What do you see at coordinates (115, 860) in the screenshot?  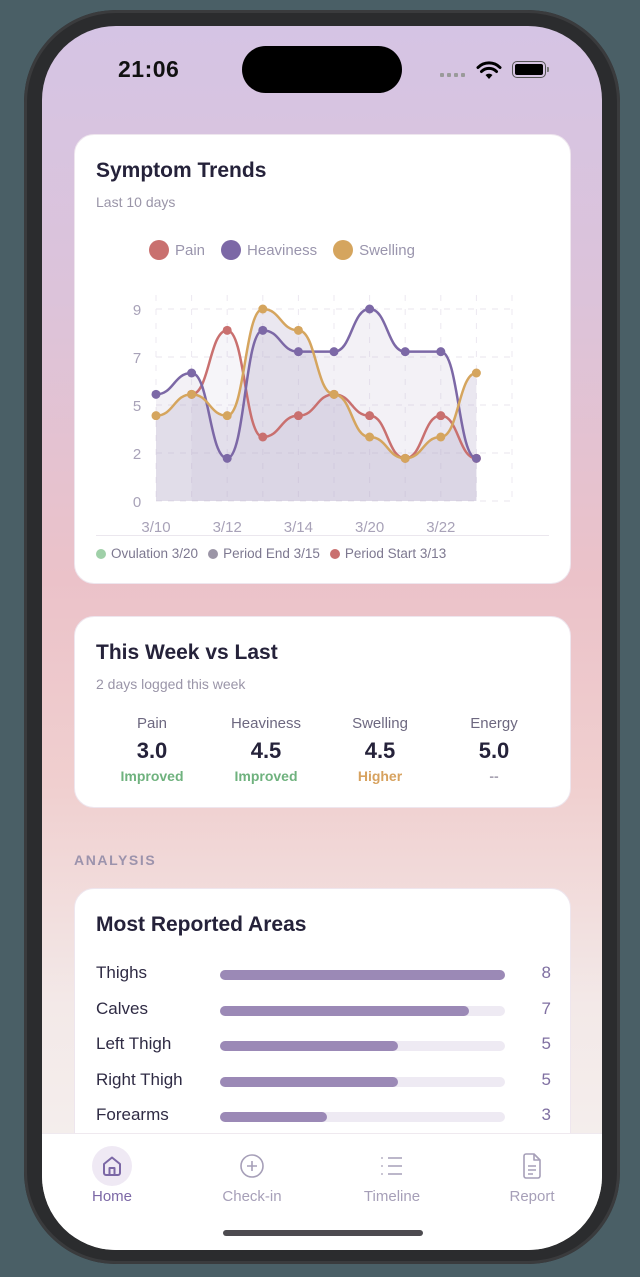 I see `section-label-analysis: ANALYSIS` at bounding box center [115, 860].